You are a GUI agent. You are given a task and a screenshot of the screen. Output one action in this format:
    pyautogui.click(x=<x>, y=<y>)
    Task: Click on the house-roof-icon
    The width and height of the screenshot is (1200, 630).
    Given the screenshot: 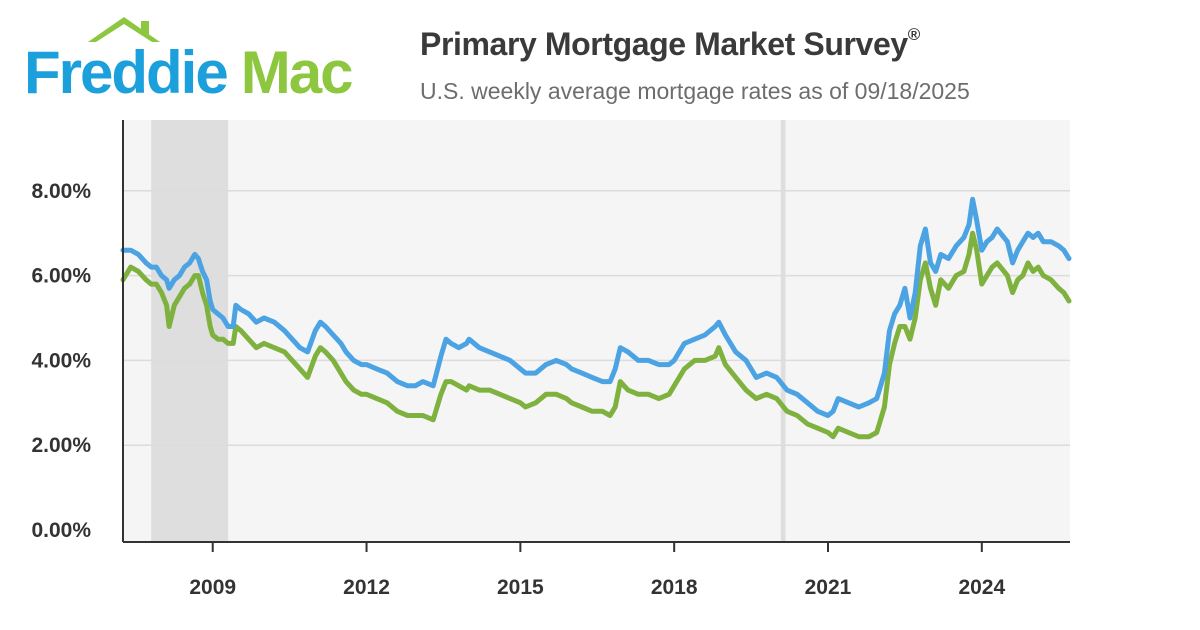 What is the action you would take?
    pyautogui.click(x=124, y=29)
    